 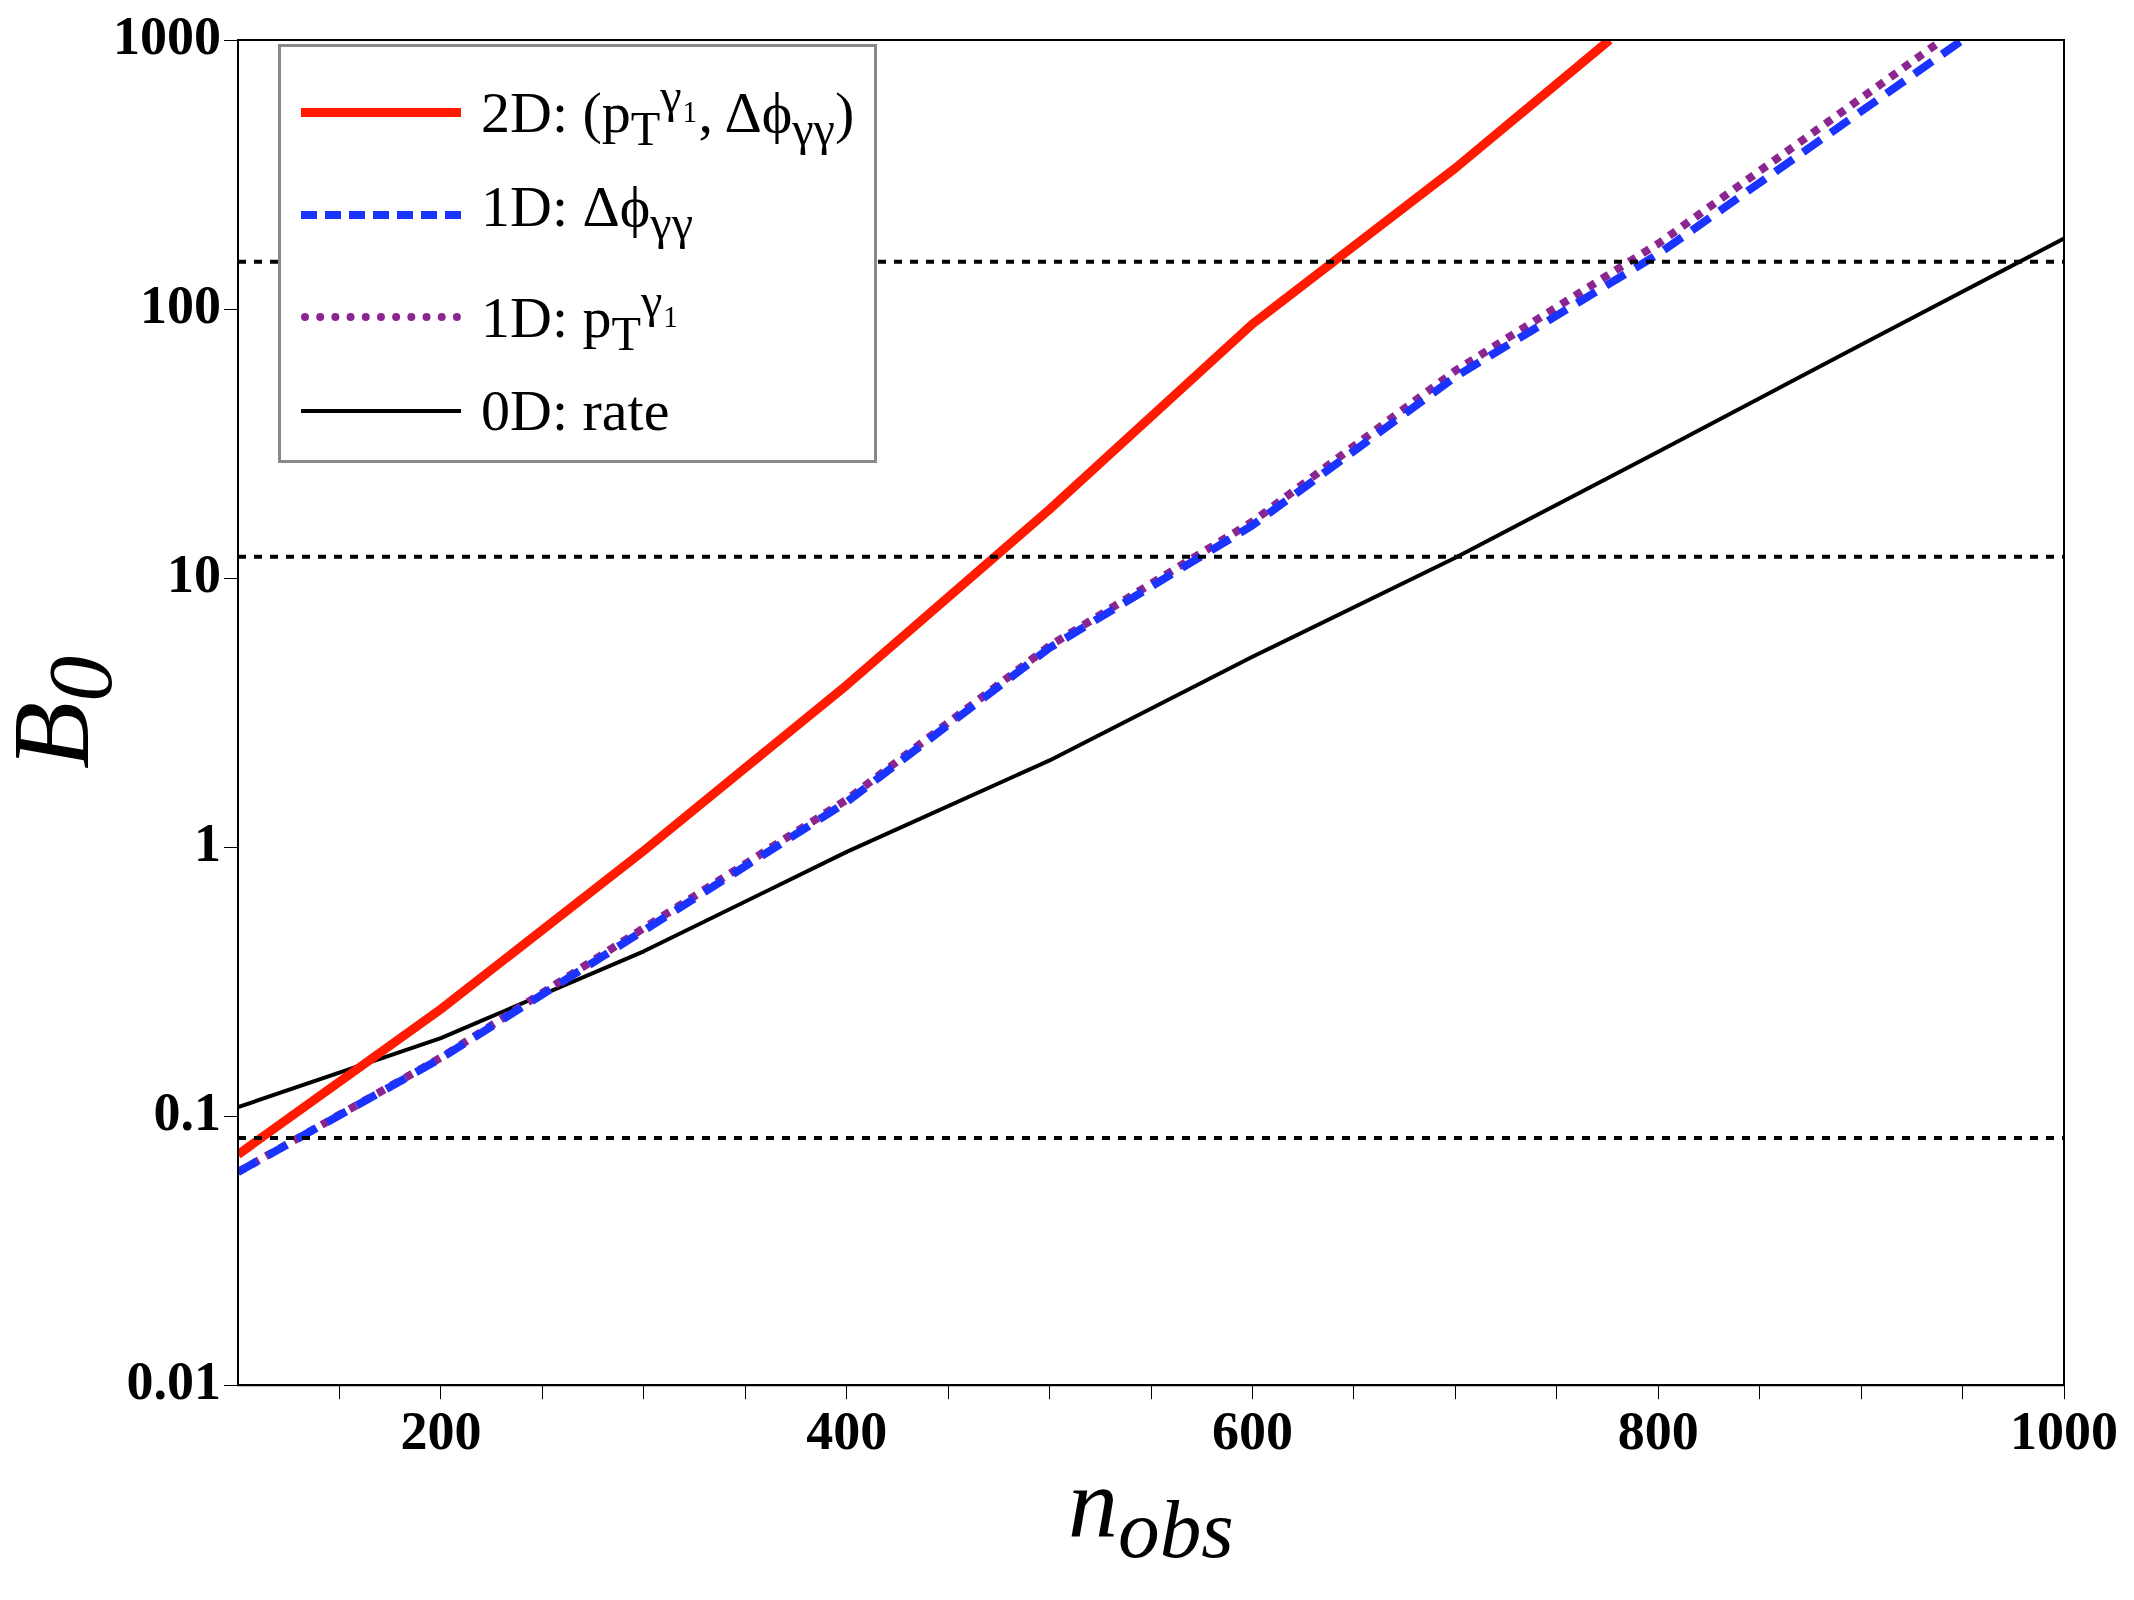 What do you see at coordinates (207, 843) in the screenshot?
I see `y-tick-label: 1` at bounding box center [207, 843].